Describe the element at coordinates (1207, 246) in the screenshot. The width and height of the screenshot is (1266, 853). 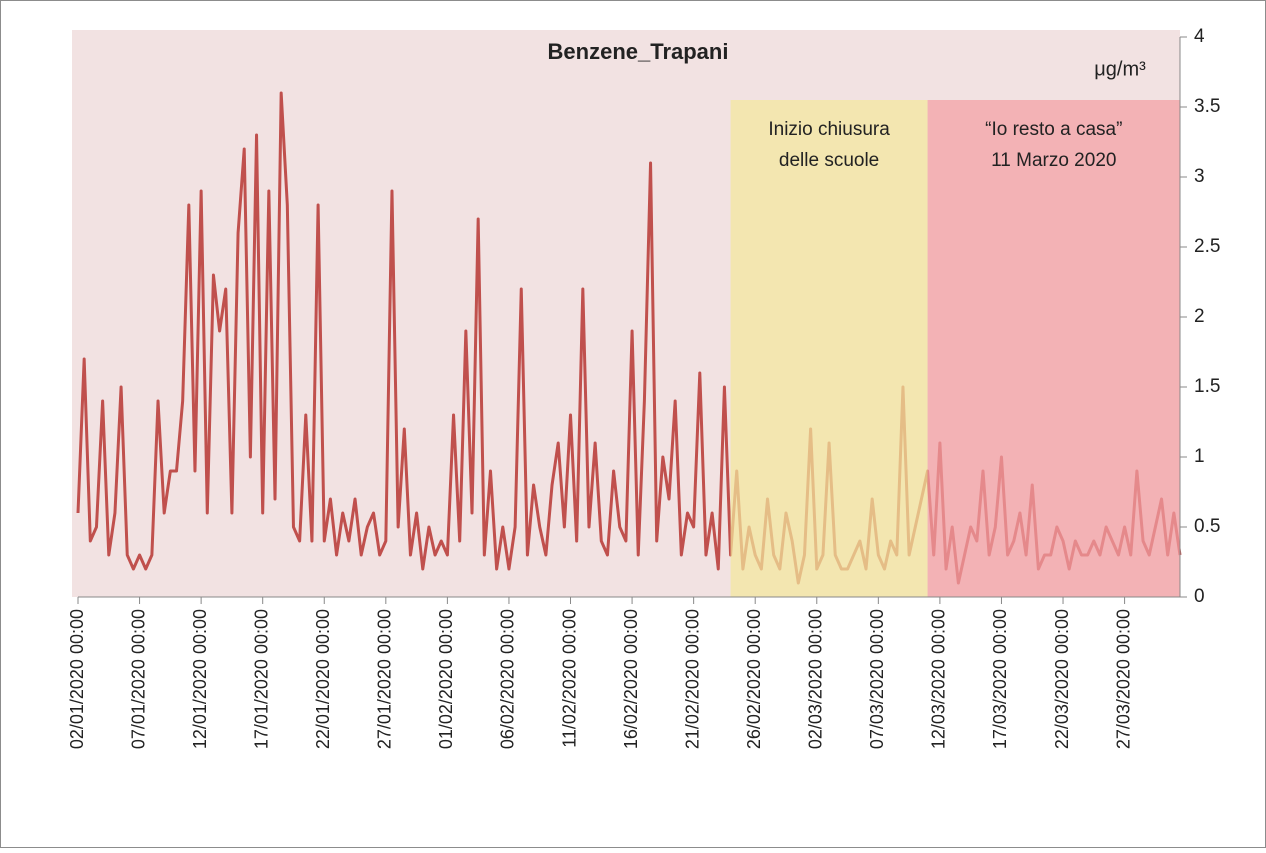
I see `y-tick-label: 2.5` at that location.